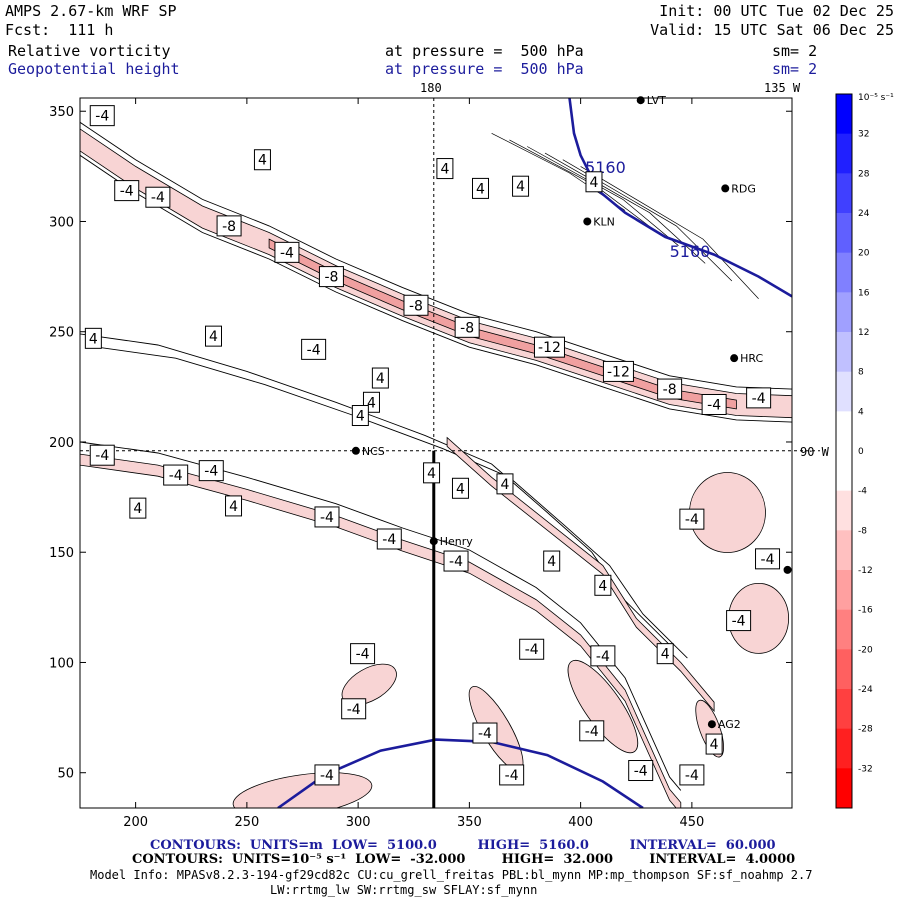 The height and width of the screenshot is (900, 900). I want to click on colorbar-tick-label: -24, so click(865, 690).